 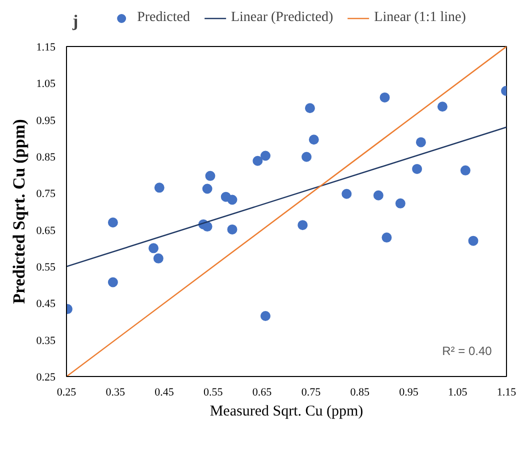 I want to click on x-tick-label: 0.75, so click(x=311, y=392).